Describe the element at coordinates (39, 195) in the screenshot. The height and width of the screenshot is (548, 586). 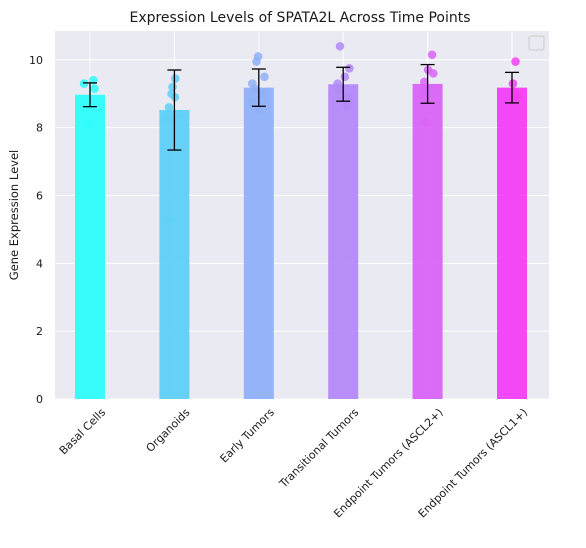
I see `y-tick-label: 6` at that location.